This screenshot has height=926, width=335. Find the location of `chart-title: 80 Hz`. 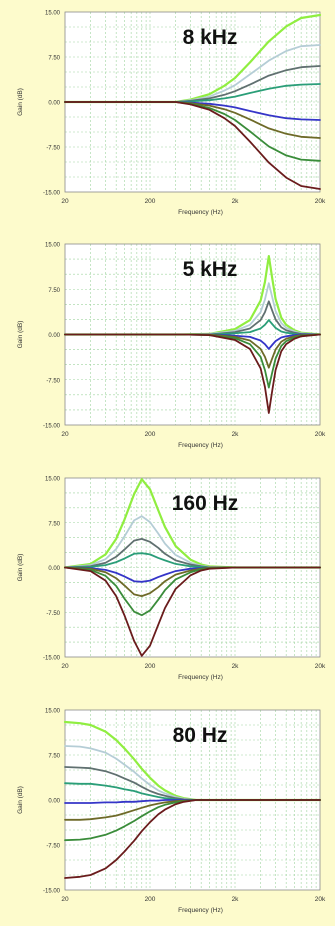

chart-title: 80 Hz is located at coordinates (200, 735).